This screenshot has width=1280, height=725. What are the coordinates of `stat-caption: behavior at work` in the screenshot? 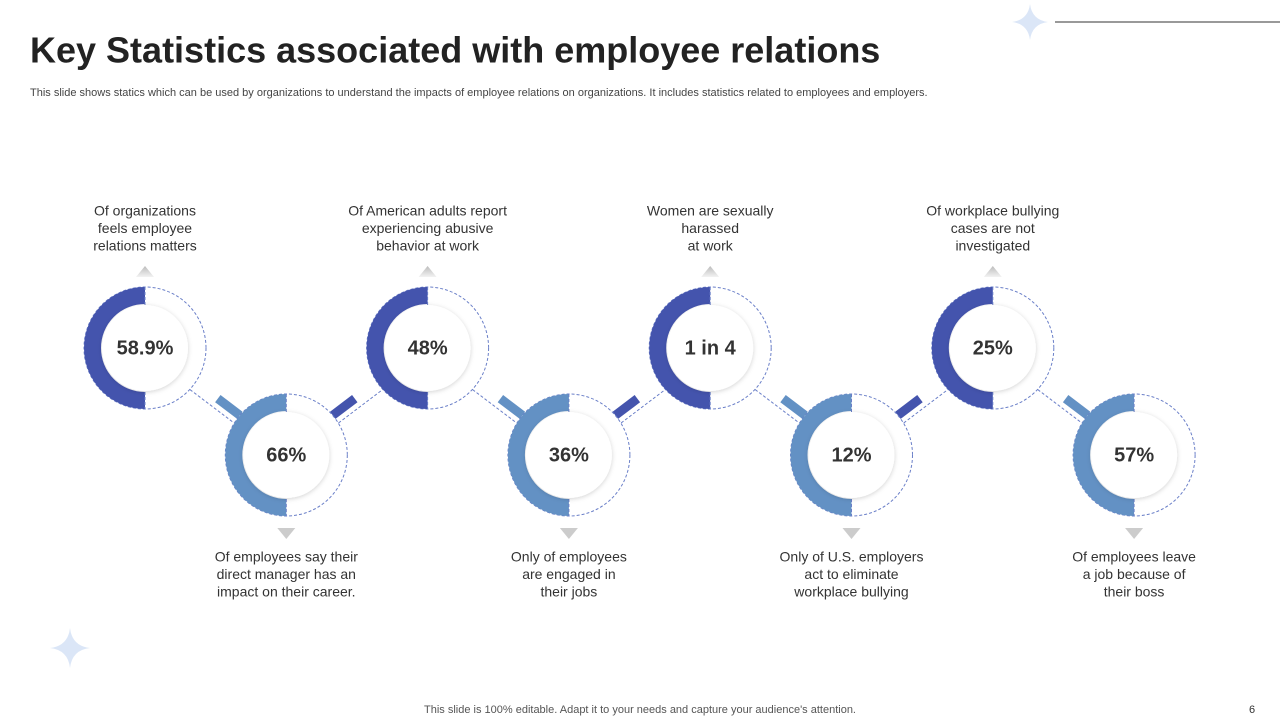 It's located at (428, 246).